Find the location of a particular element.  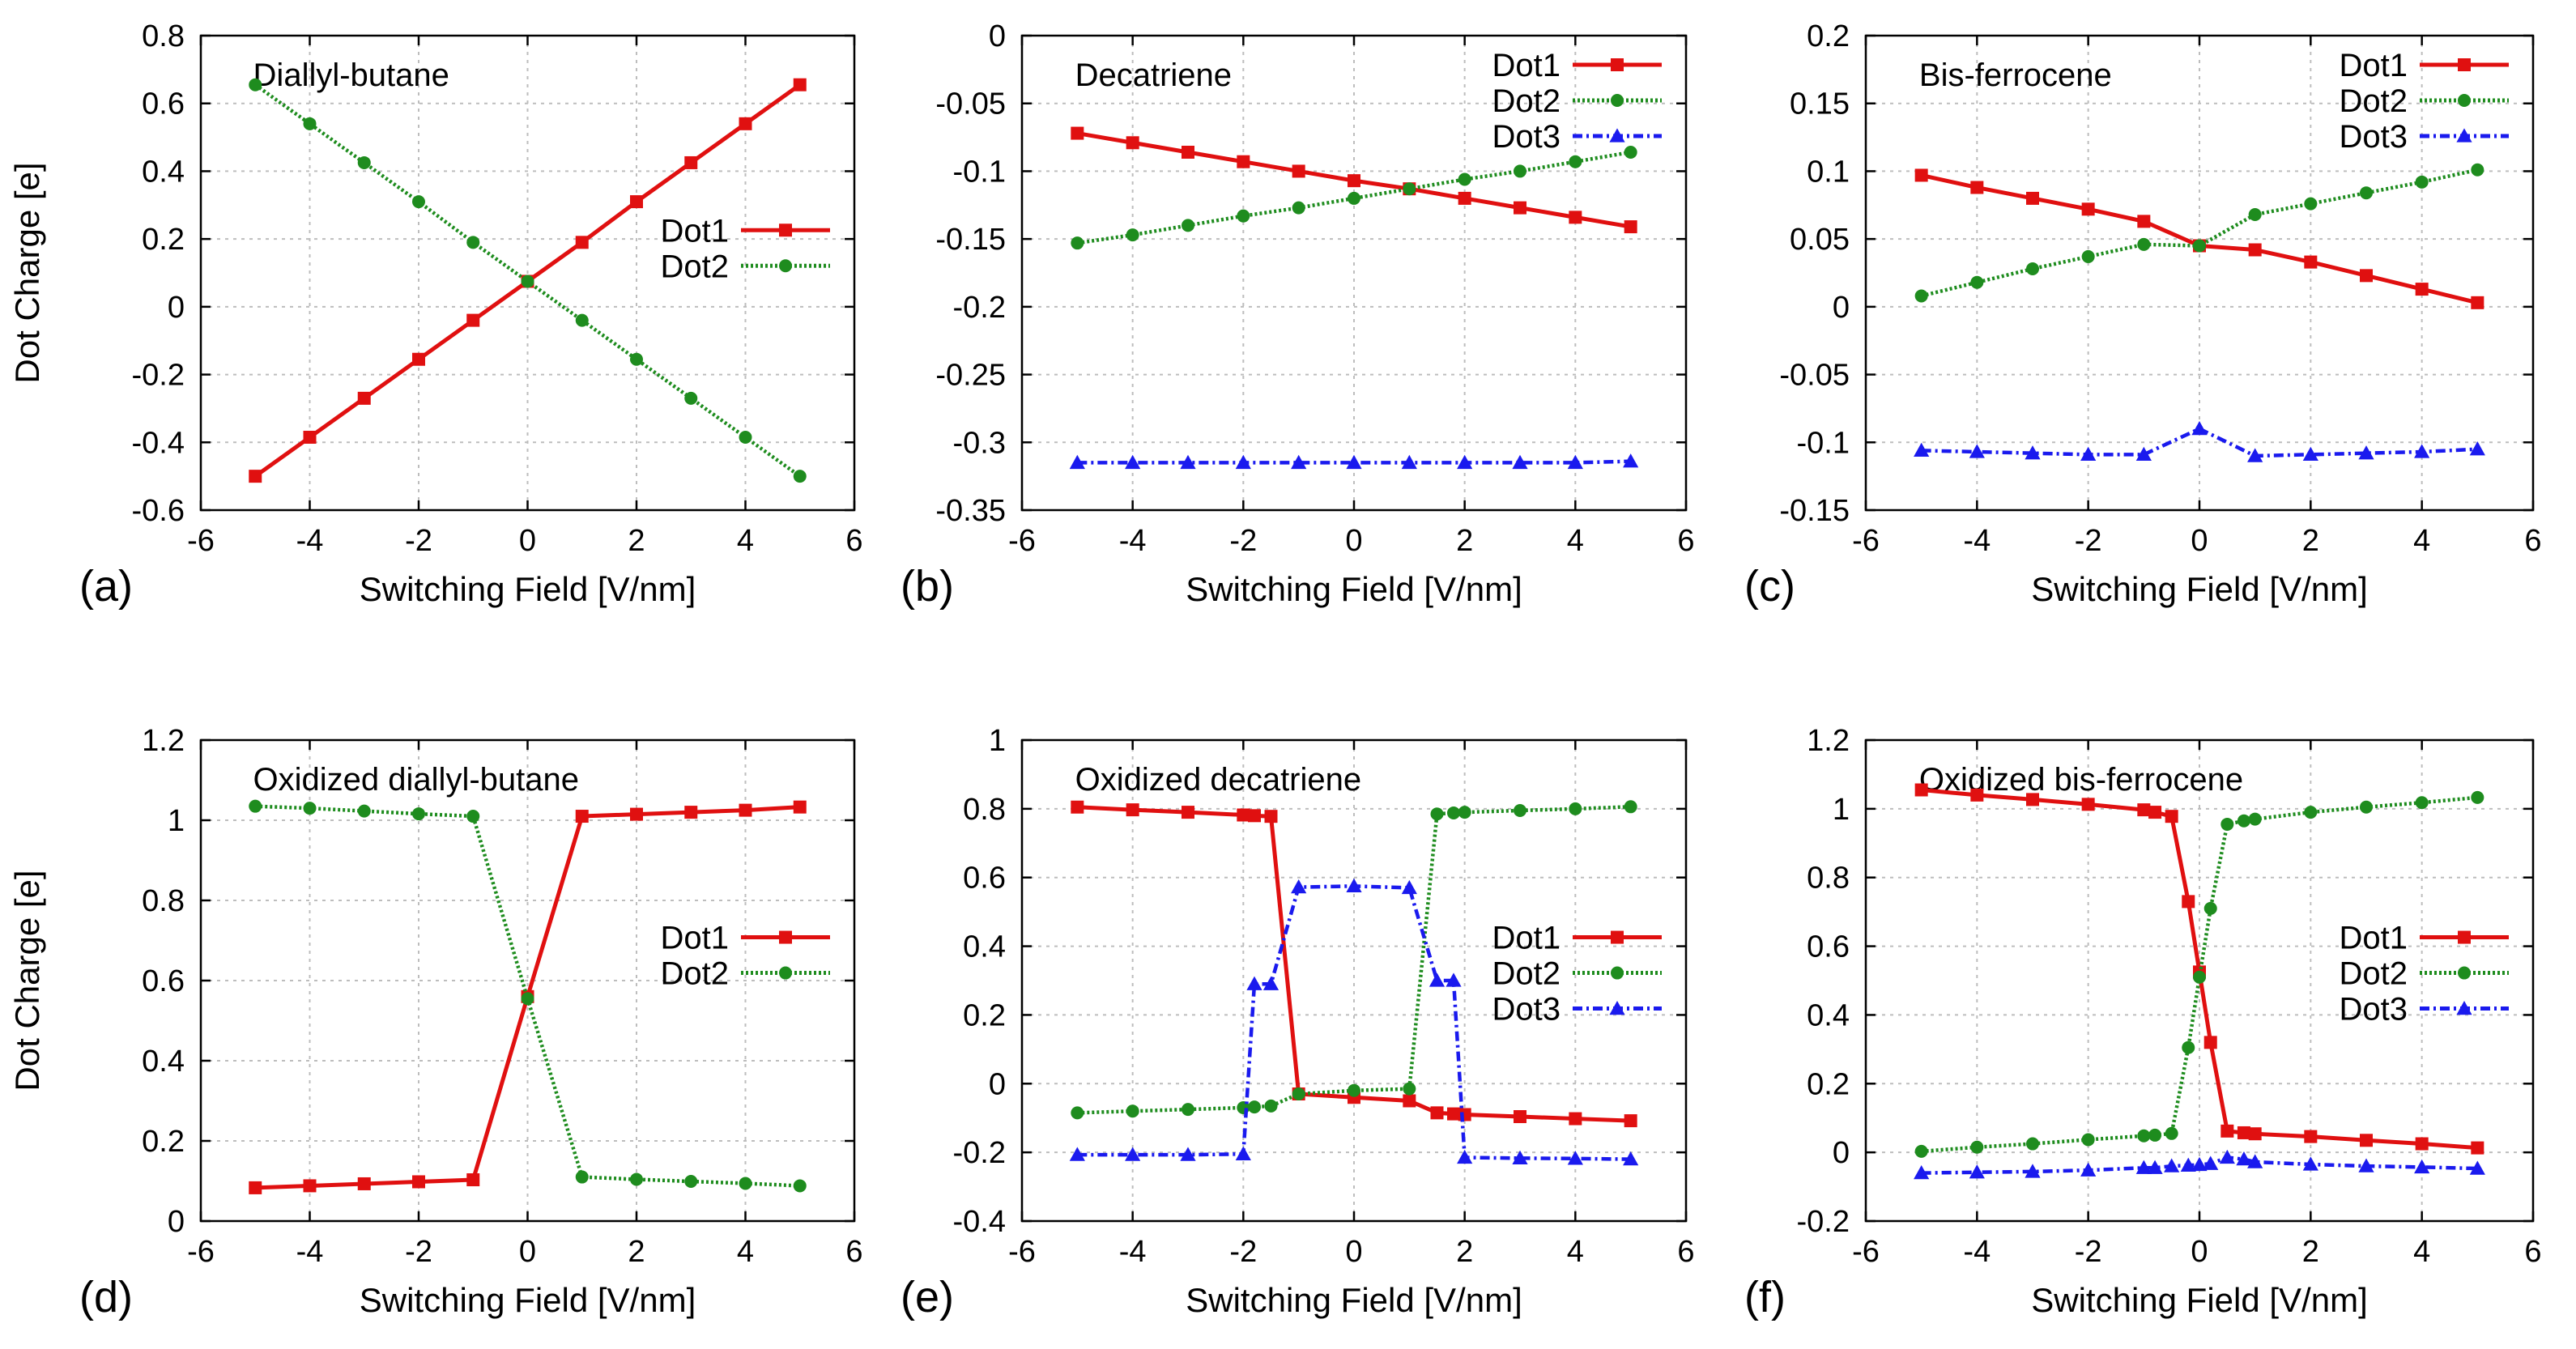

series-dot1 is located at coordinates (1354, 964).